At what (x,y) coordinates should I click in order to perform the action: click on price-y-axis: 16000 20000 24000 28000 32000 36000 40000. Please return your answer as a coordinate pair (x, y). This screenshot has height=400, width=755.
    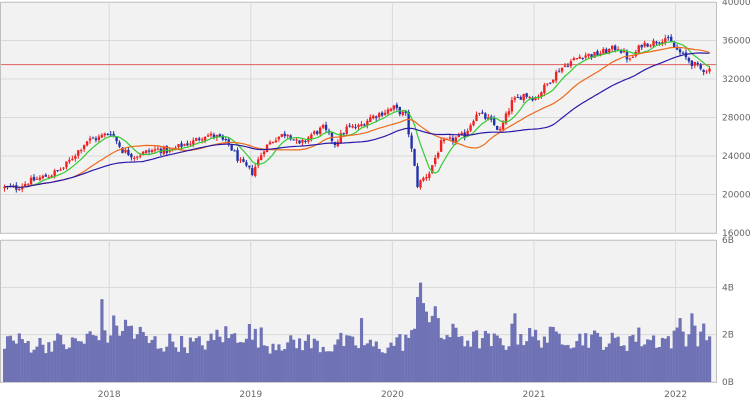
    Looking at the image, I should click on (736, 119).